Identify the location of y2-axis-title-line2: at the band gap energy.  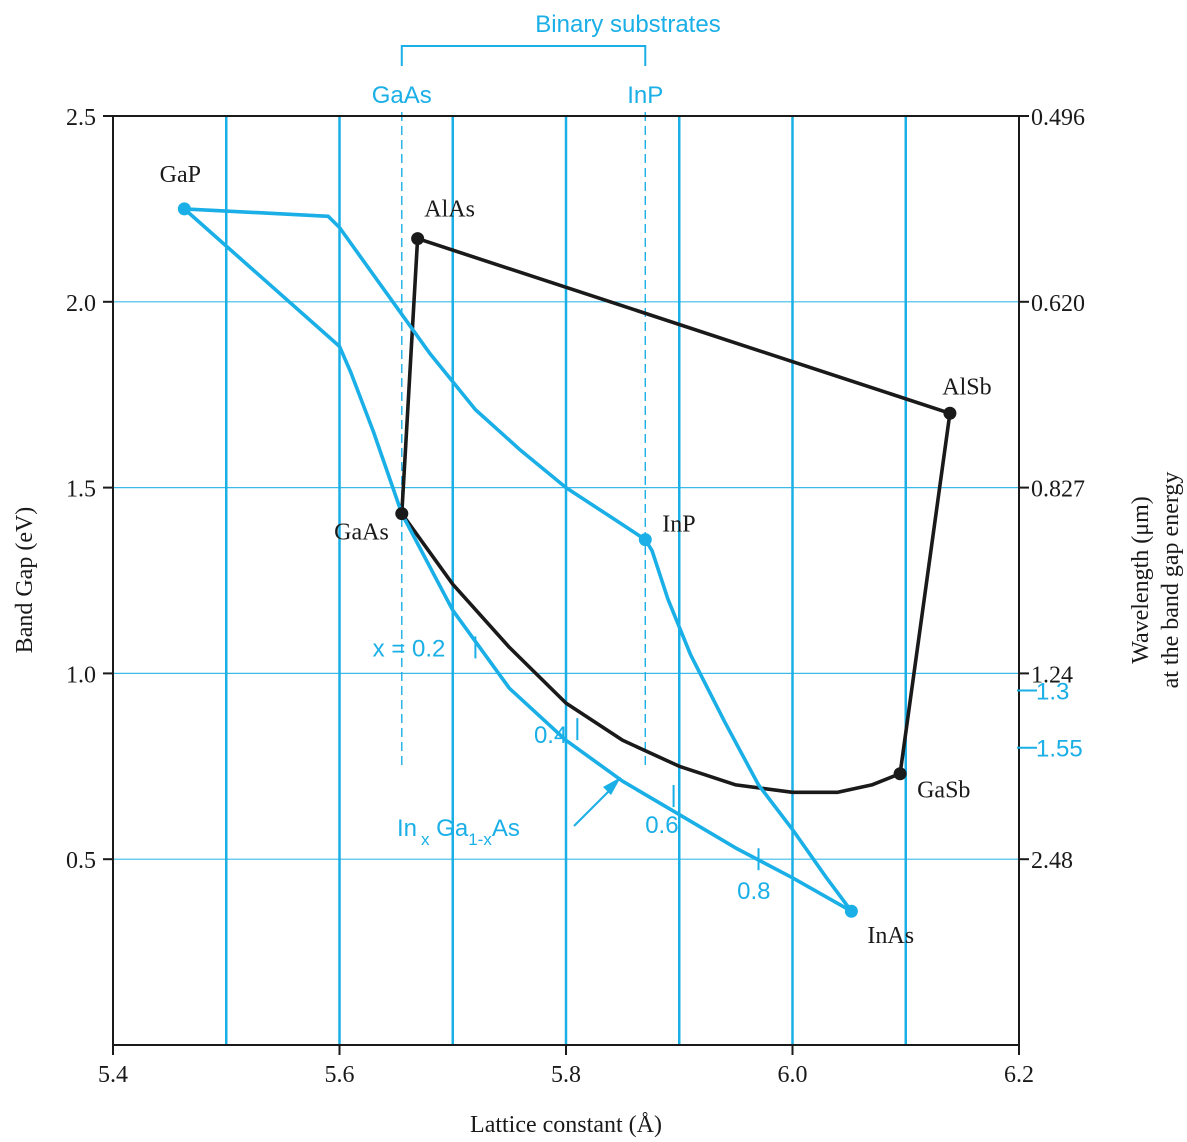
(1171, 580).